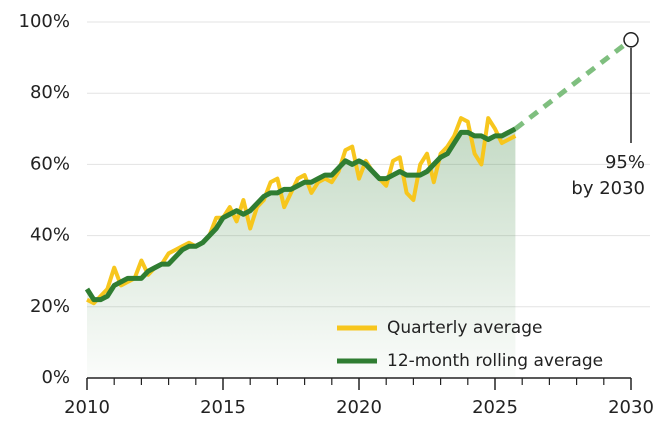  What do you see at coordinates (608, 188) in the screenshot?
I see `annotation-text: by 2030` at bounding box center [608, 188].